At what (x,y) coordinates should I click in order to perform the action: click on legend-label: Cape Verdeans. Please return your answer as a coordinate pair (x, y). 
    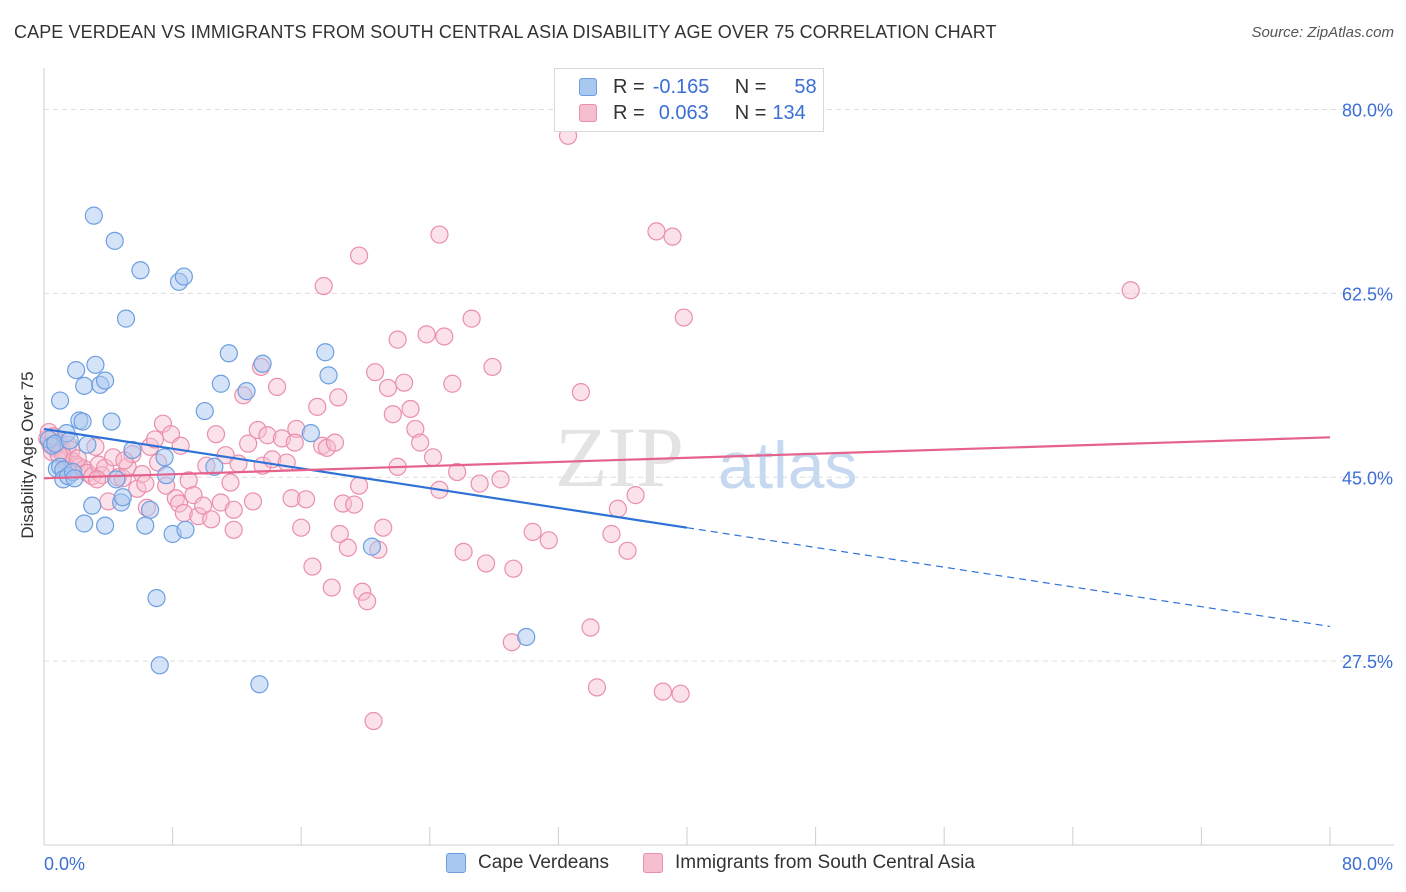
    Looking at the image, I should click on (543, 862).